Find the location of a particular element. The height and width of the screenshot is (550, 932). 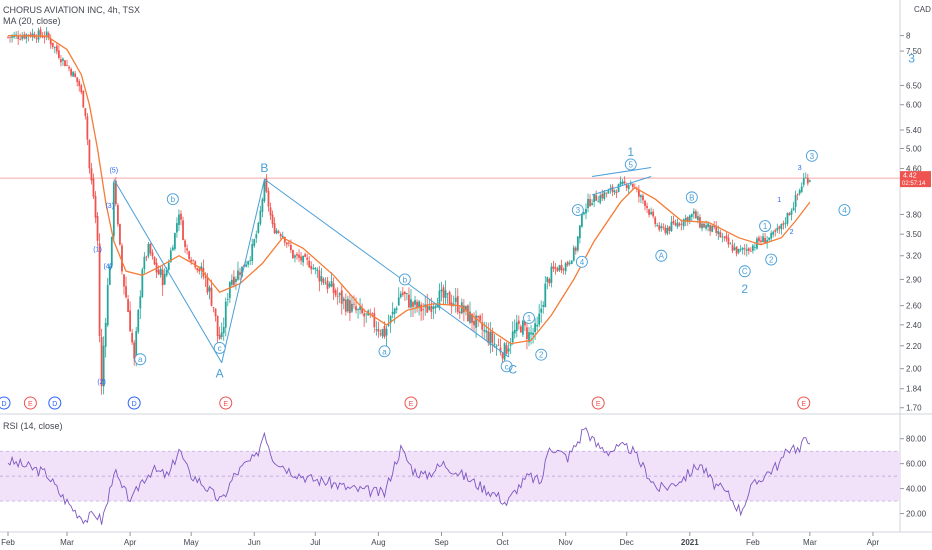

wave-label-minor: 1 is located at coordinates (779, 200).